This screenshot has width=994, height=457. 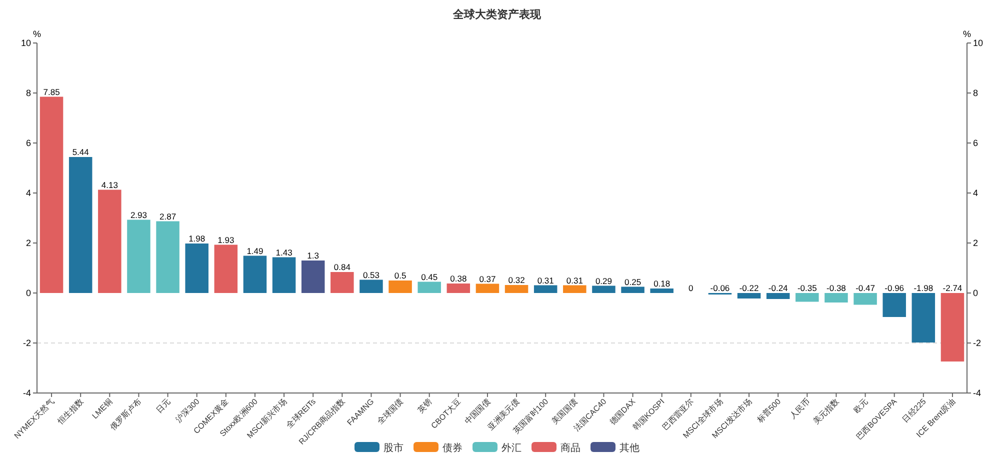 I want to click on x-tick-label: 欧元, so click(x=861, y=406).